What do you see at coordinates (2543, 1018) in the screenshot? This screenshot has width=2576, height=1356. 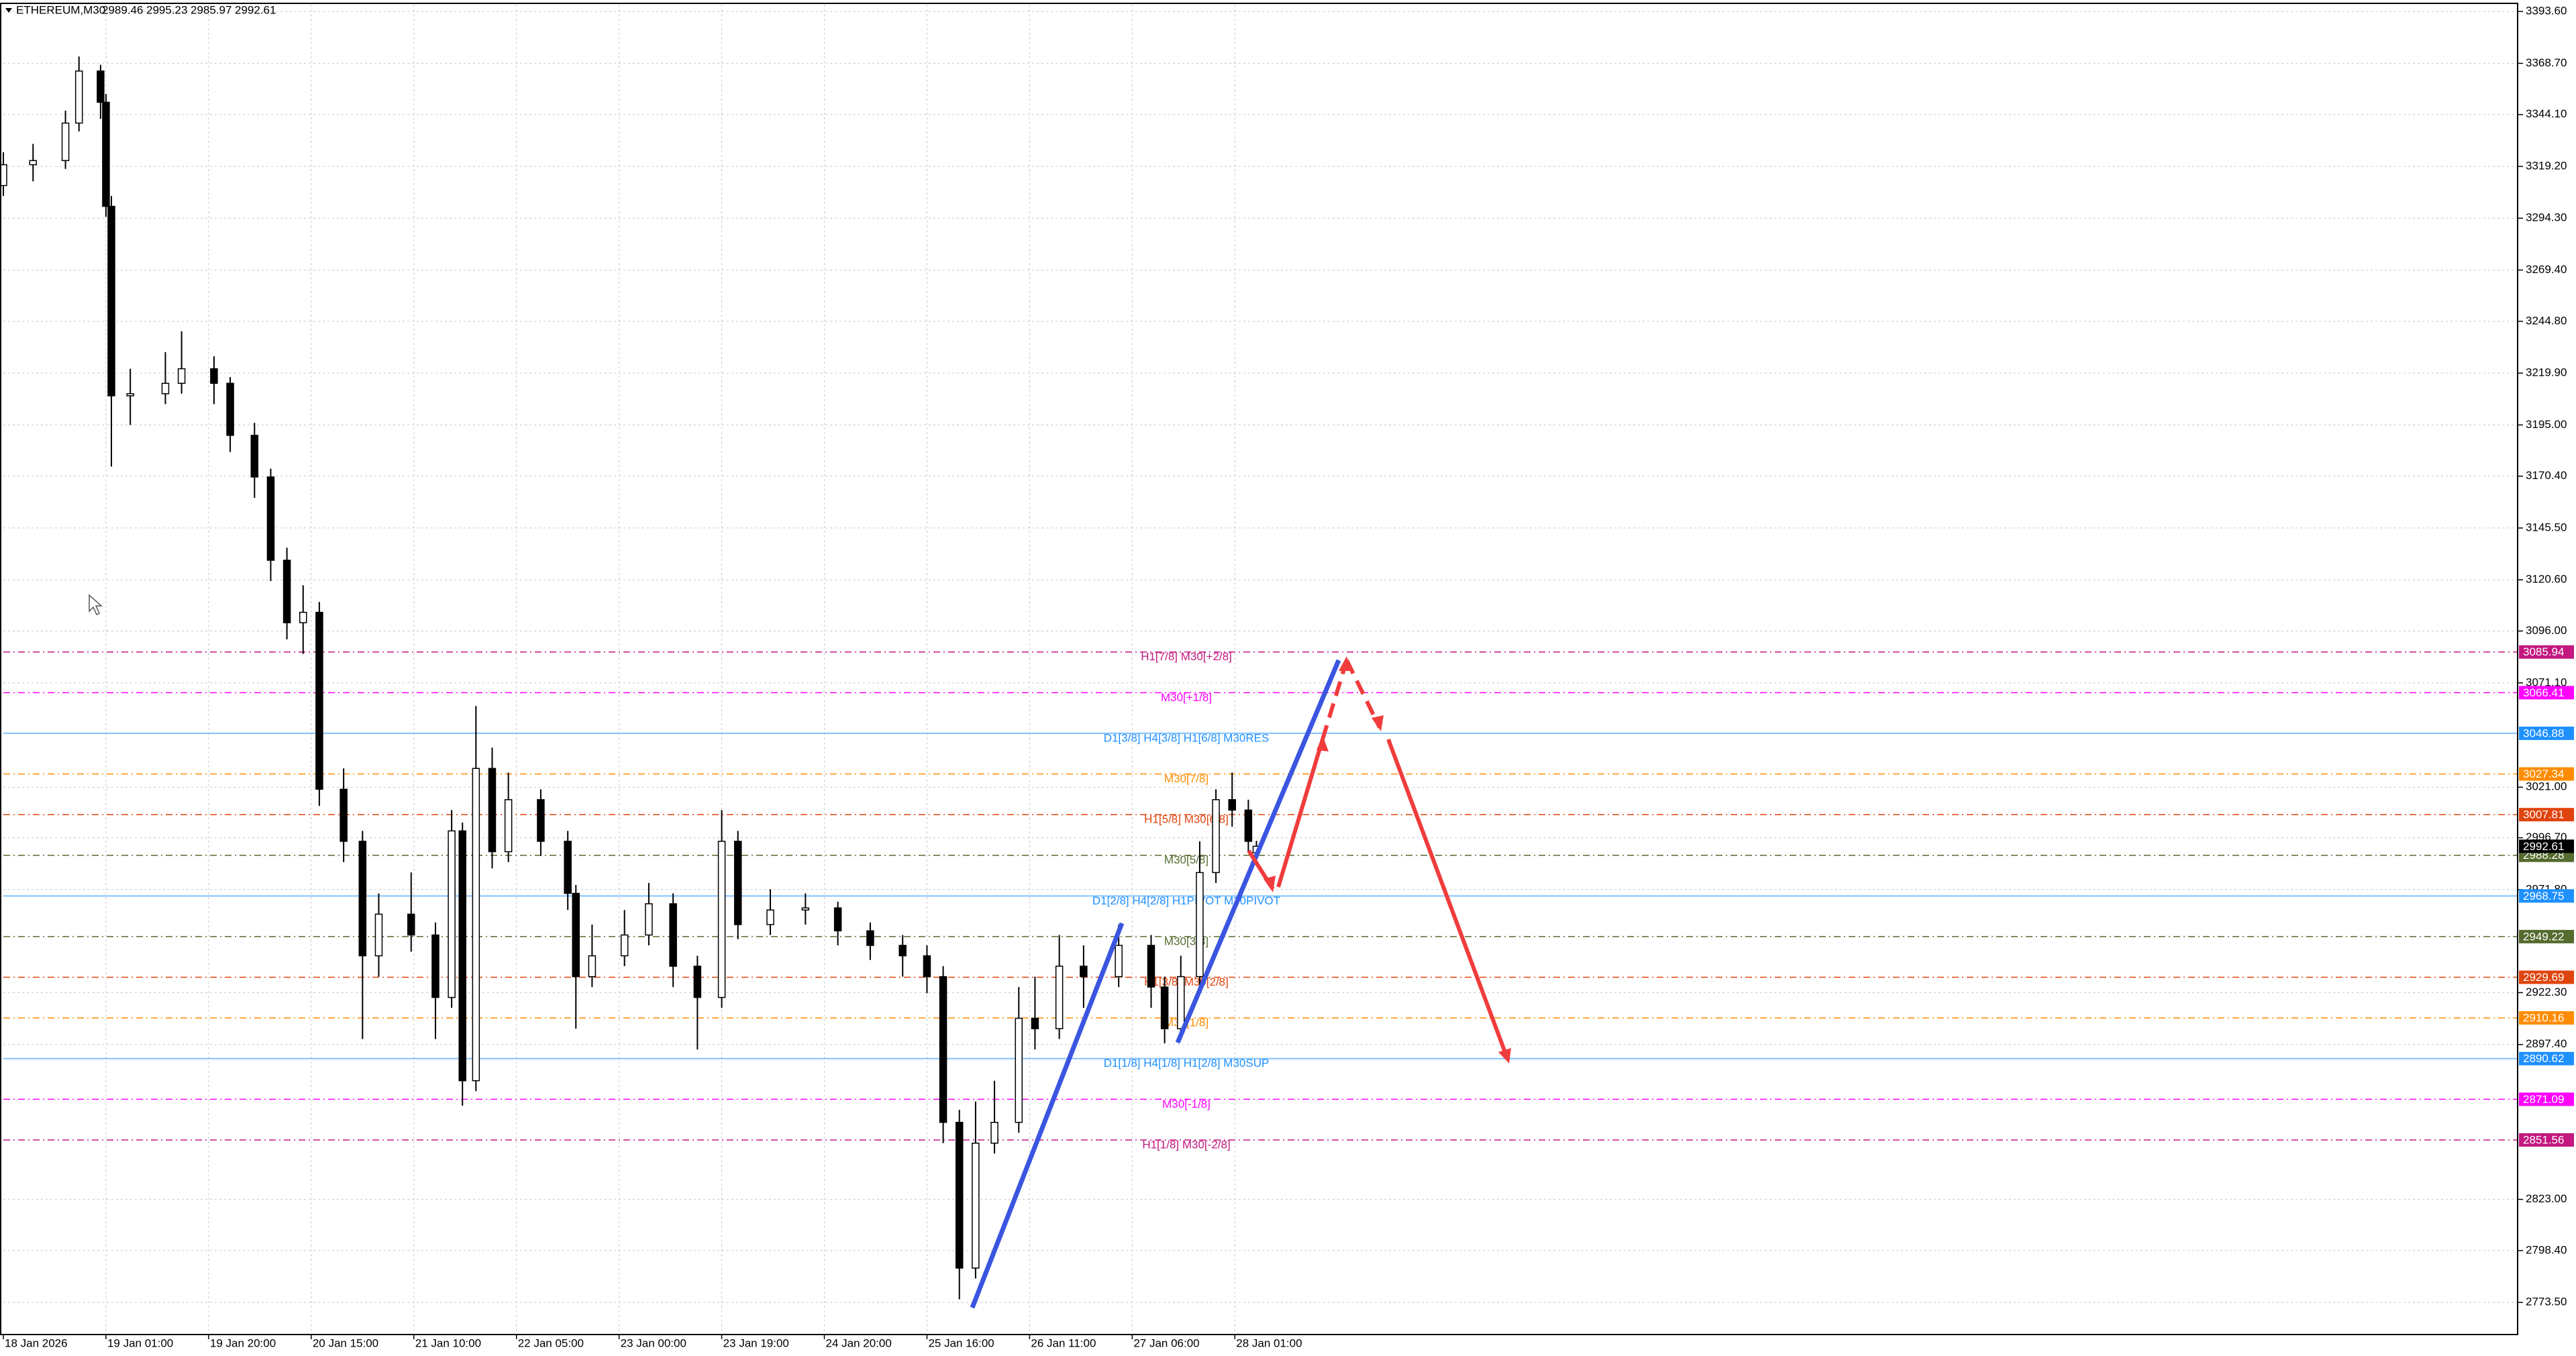 I see `price-box-label: 2910.16` at bounding box center [2543, 1018].